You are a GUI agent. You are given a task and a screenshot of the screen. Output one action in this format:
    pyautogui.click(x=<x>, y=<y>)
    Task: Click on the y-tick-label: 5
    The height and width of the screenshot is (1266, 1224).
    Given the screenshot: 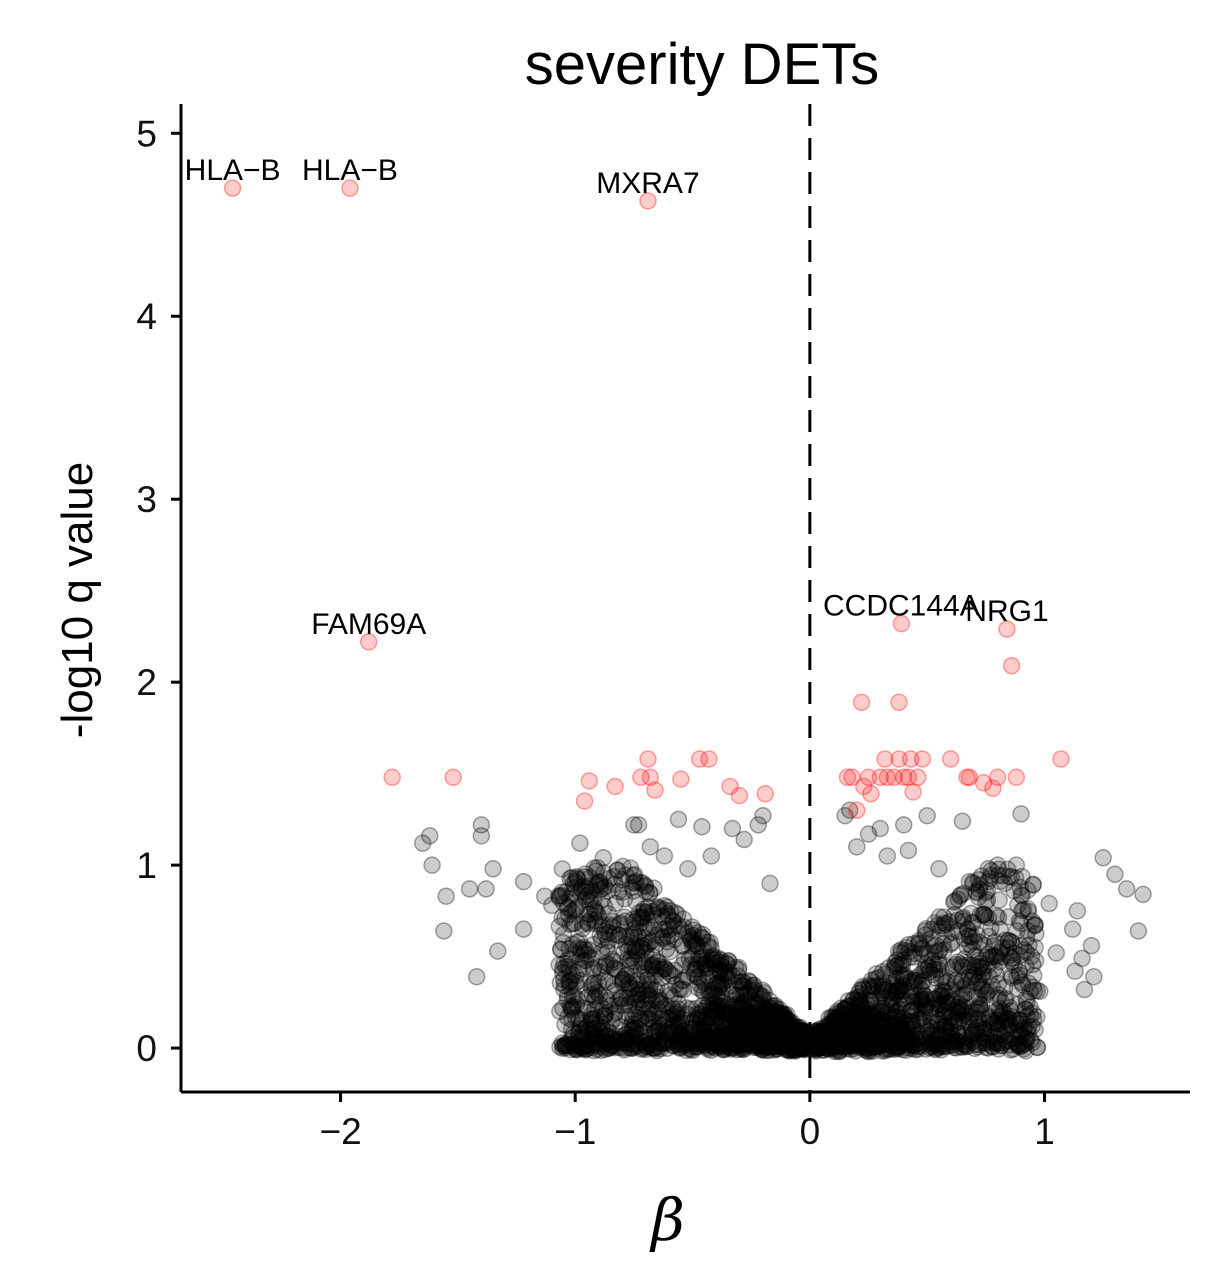 What is the action you would take?
    pyautogui.click(x=146, y=133)
    